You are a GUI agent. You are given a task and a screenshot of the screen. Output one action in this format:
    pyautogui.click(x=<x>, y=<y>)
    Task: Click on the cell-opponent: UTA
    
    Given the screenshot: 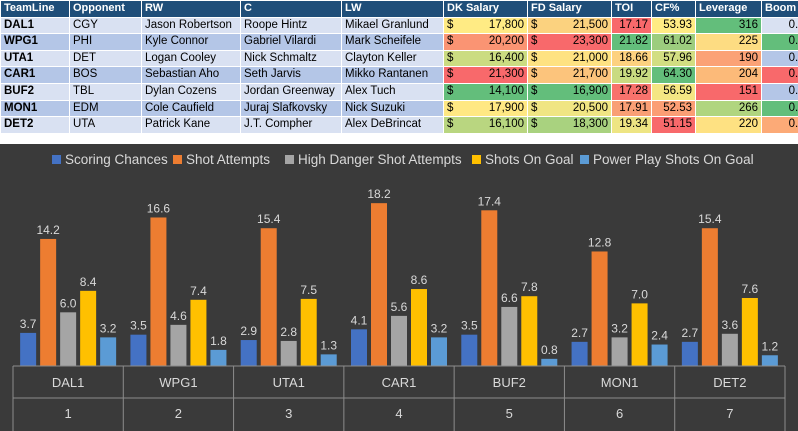 What is the action you would take?
    pyautogui.click(x=105, y=125)
    